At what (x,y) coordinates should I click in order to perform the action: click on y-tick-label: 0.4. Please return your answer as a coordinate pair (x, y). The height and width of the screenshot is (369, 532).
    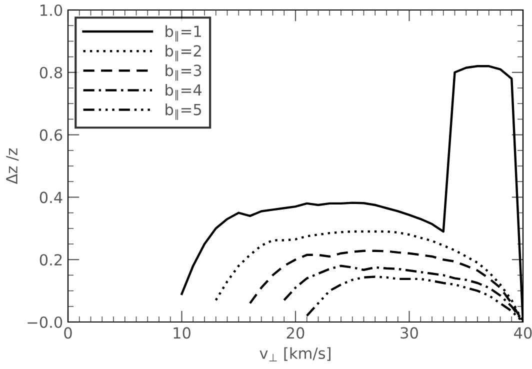
    Looking at the image, I should click on (51, 198).